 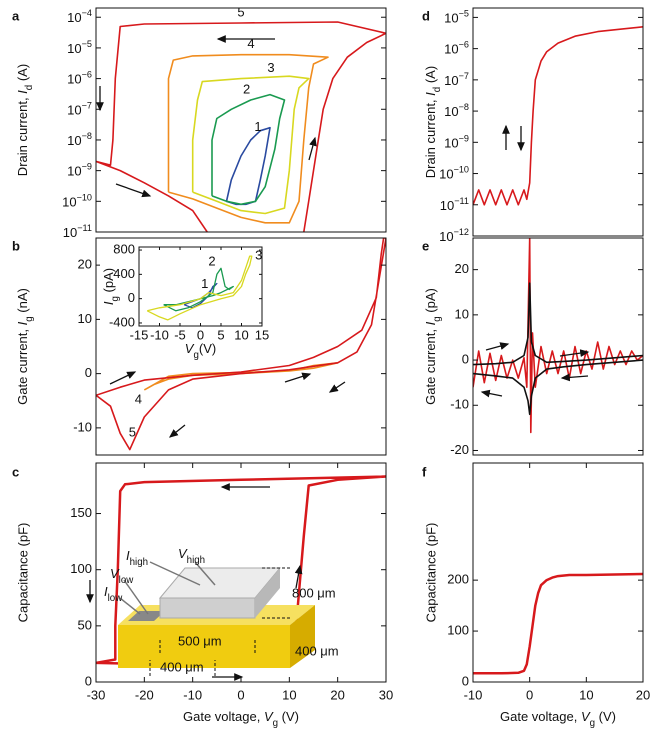 What do you see at coordinates (85, 624) in the screenshot?
I see `y-tick-label: 50` at bounding box center [85, 624].